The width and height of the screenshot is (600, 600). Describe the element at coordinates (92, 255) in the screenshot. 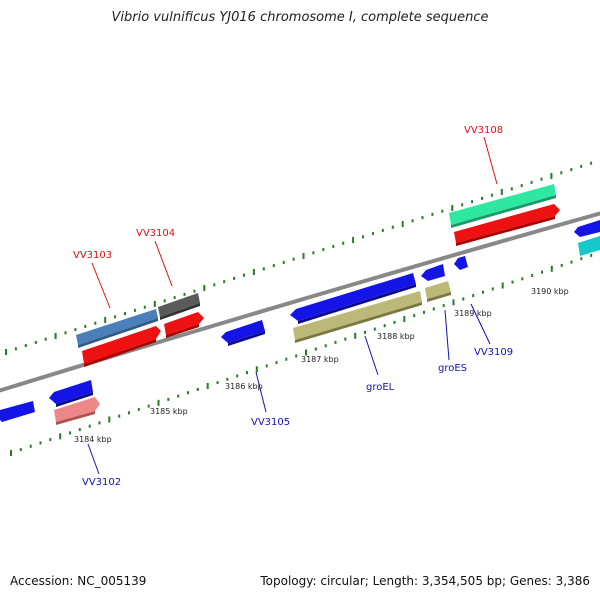

I see `label-vv3103: VV3103` at that location.